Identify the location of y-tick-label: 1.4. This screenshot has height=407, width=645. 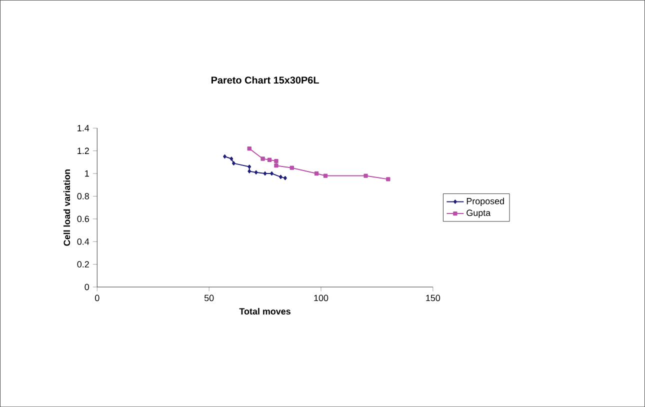
(84, 128).